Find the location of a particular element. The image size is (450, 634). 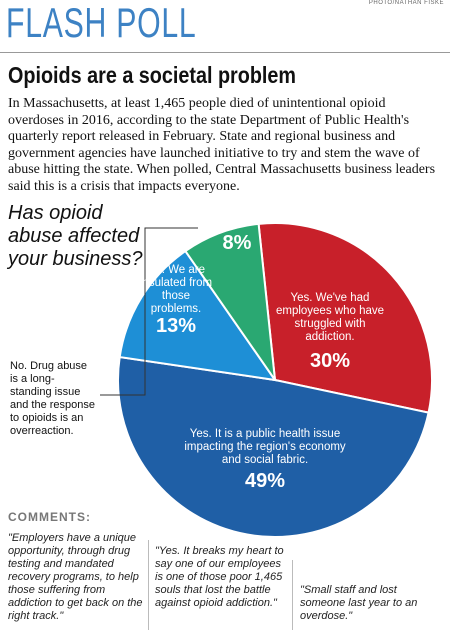

divider is located at coordinates (225, 52).